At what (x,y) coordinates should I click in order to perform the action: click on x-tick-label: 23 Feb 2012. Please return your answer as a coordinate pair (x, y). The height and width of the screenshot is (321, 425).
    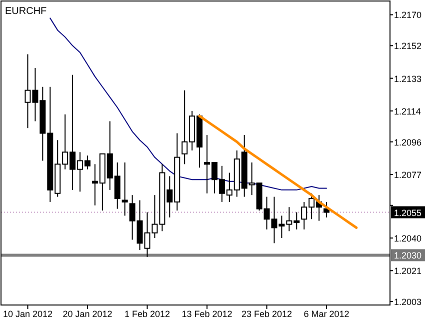
    Looking at the image, I should click on (266, 314).